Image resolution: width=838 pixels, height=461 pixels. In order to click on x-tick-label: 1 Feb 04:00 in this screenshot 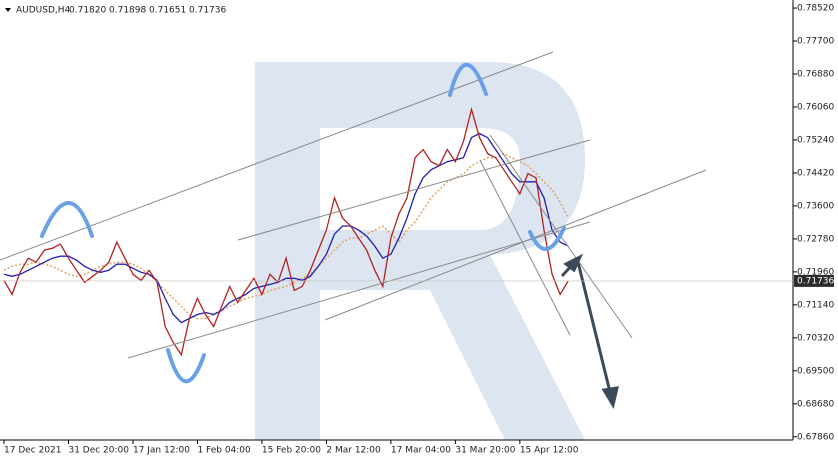, I will do `click(224, 451)`.